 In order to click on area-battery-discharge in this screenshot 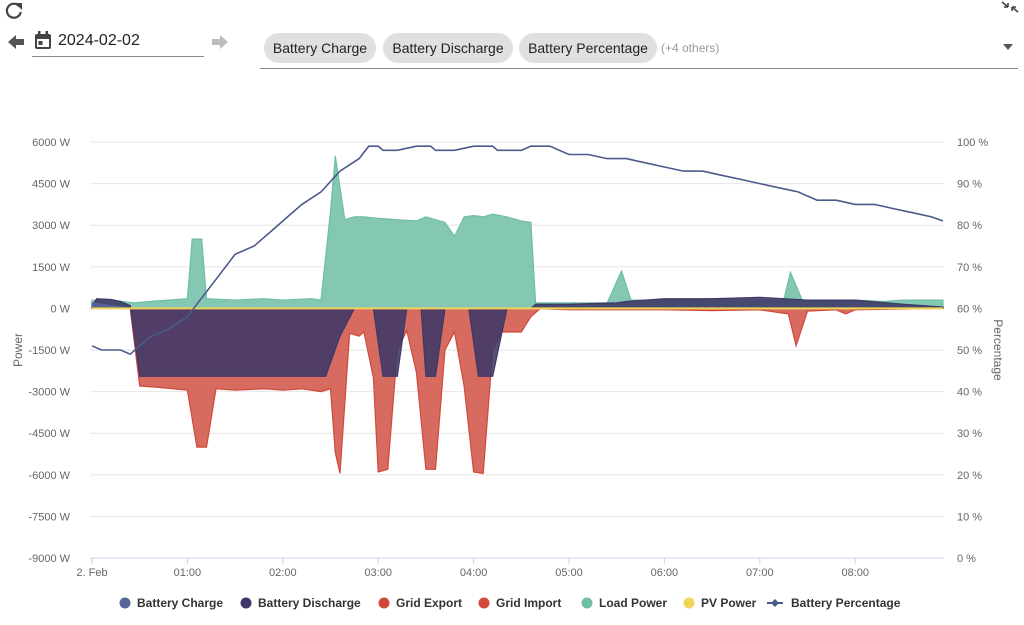, I will do `click(517, 336)`.